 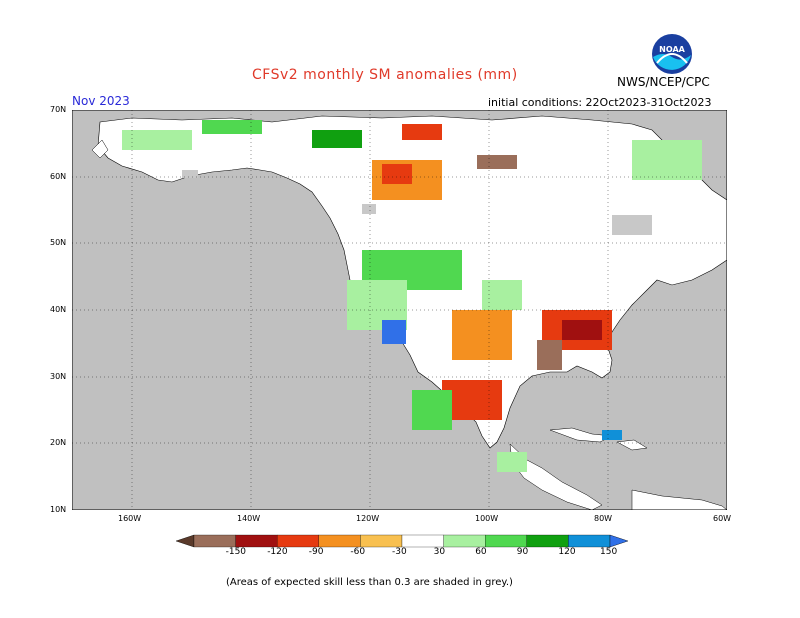 I want to click on colorbar-label: 90, so click(x=522, y=552).